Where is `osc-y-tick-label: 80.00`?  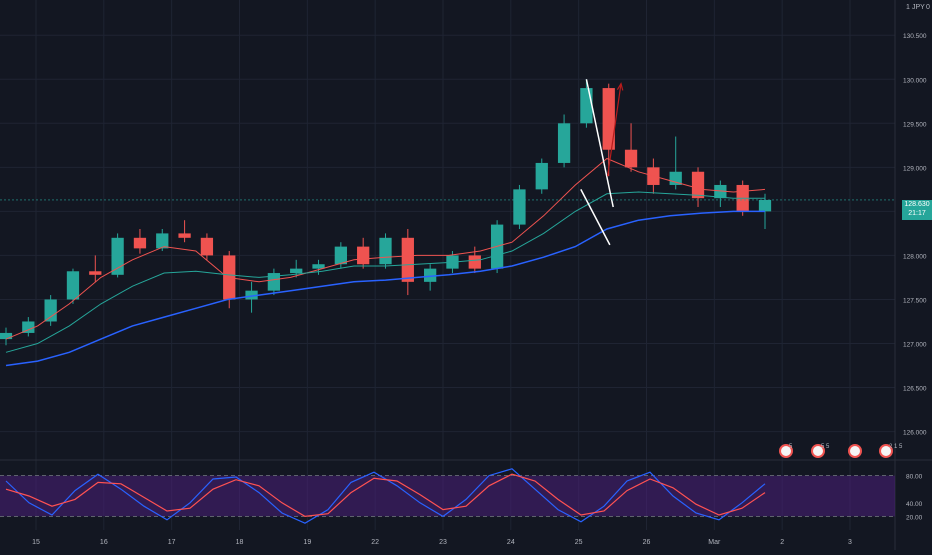 osc-y-tick-label: 80.00 is located at coordinates (914, 477).